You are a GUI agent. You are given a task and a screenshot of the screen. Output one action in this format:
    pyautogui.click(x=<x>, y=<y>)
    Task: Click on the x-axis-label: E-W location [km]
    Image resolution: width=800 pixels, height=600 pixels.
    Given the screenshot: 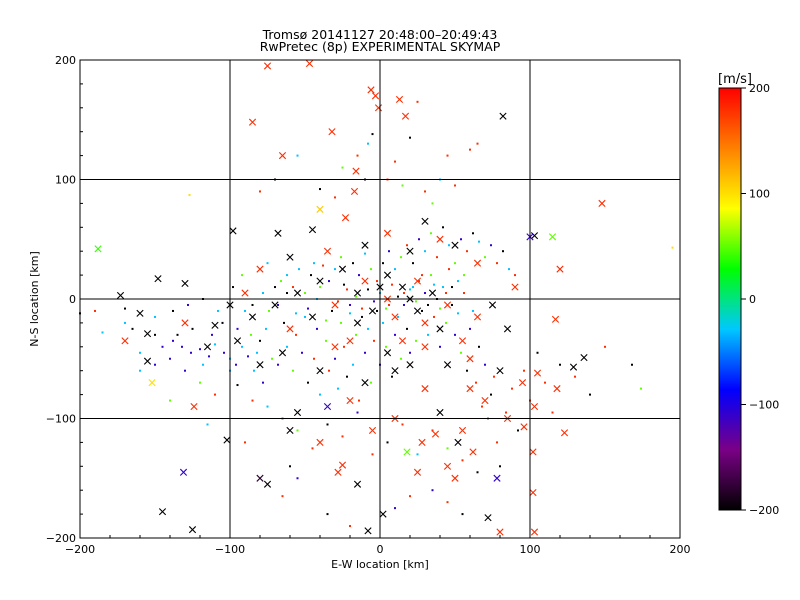 What is the action you would take?
    pyautogui.click(x=380, y=564)
    